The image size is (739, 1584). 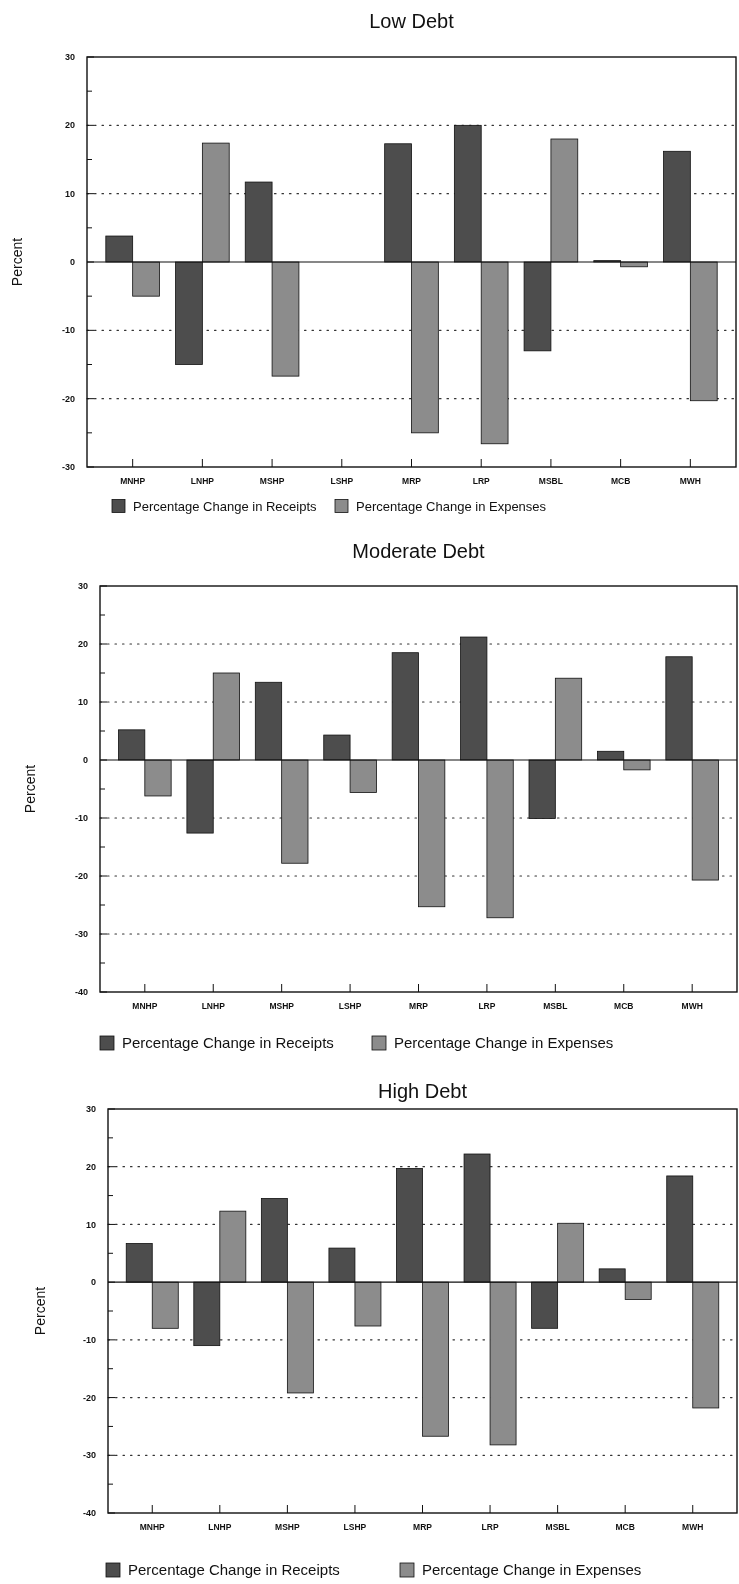 I want to click on chart-title: Low Debt, so click(x=412, y=21).